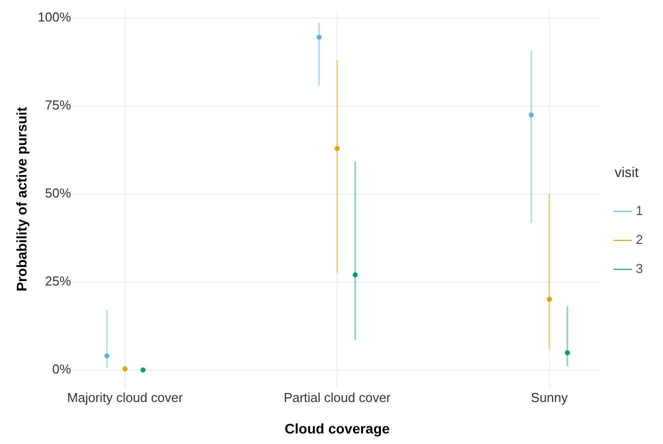 Image resolution: width=663 pixels, height=444 pixels. What do you see at coordinates (549, 397) in the screenshot?
I see `x-tick-label: Sunny` at bounding box center [549, 397].